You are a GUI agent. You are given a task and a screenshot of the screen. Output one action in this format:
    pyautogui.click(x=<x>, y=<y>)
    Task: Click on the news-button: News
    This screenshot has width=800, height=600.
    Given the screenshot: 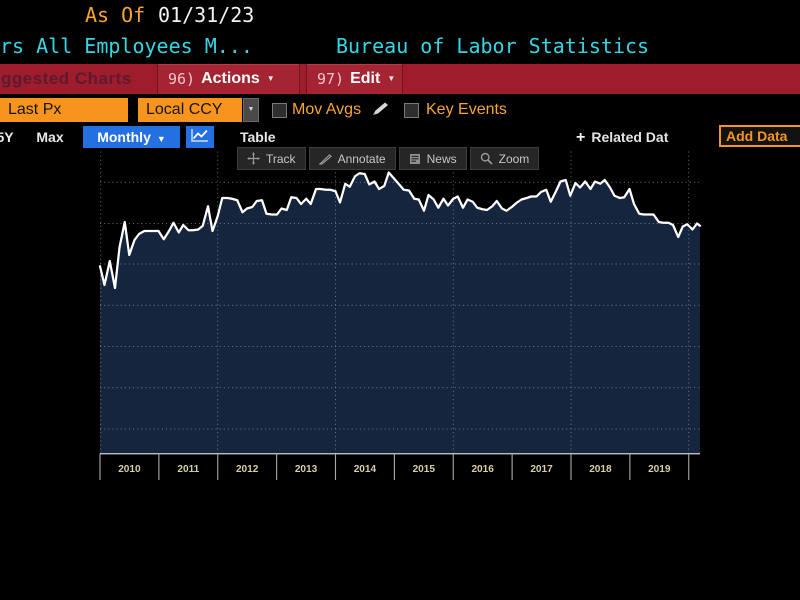 What is the action you would take?
    pyautogui.click(x=432, y=158)
    